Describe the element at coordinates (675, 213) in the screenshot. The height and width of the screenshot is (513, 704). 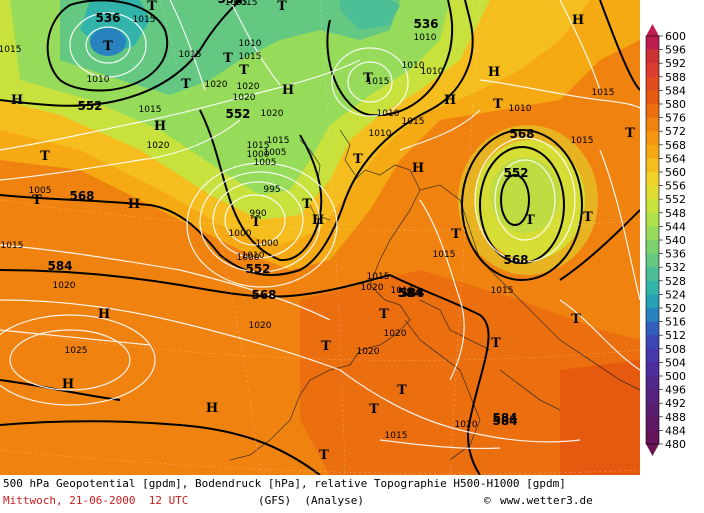
I see `legend-tick-label: 548` at that location.